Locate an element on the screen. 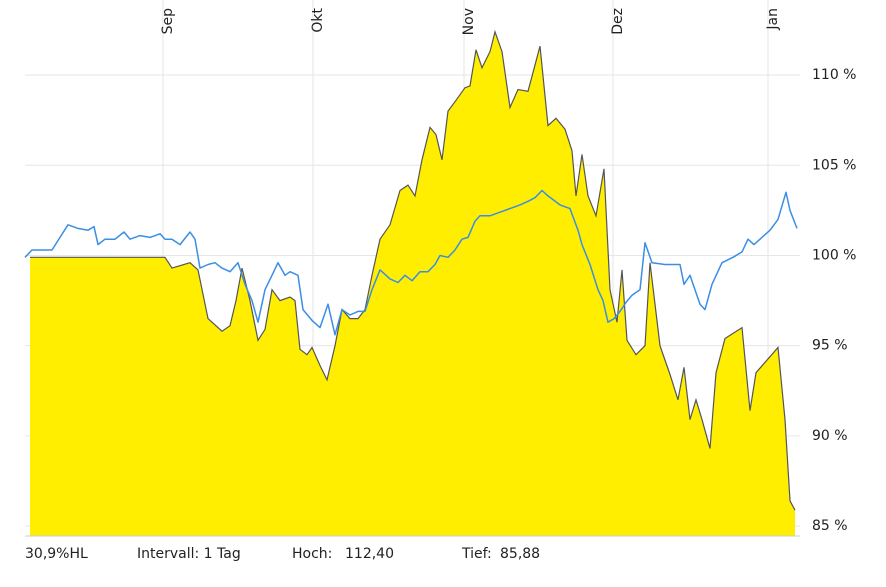  x-tick-label: Dez is located at coordinates (618, 21).